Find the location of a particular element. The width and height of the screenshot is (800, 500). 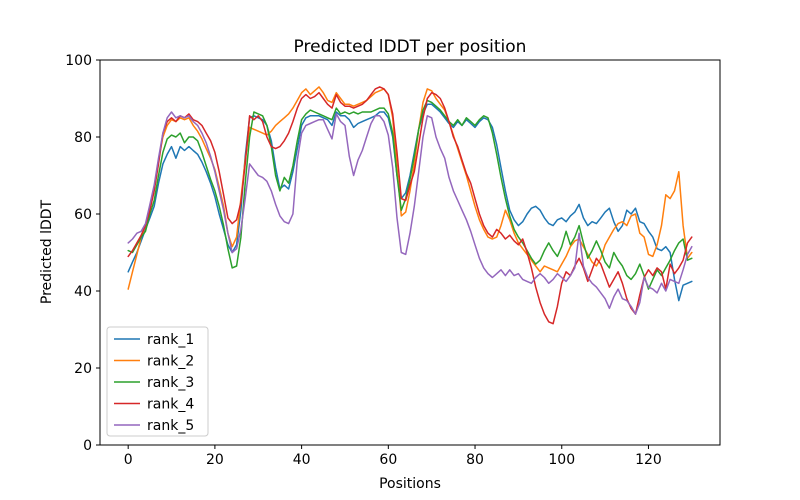

x-tick-label: 20 is located at coordinates (215, 460).